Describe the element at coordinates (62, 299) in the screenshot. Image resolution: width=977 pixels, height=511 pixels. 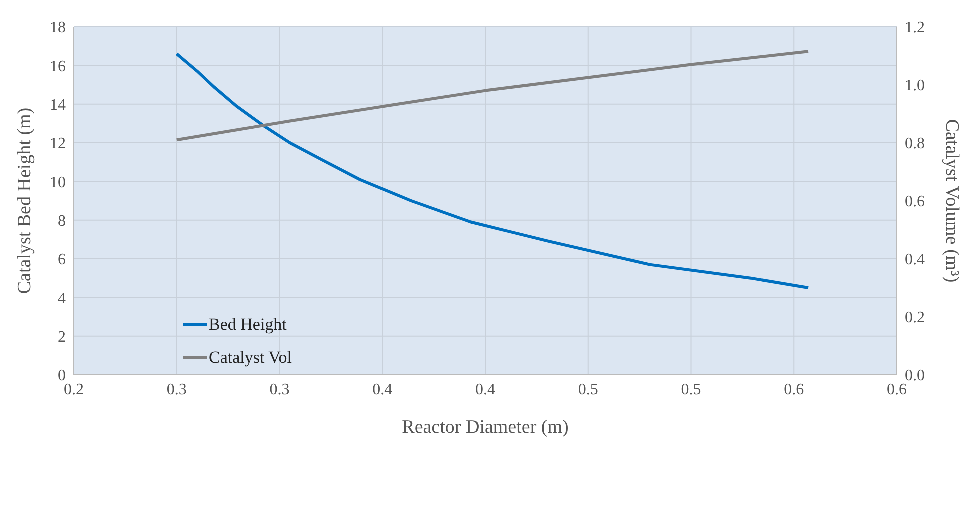
I see `y-tick-label: 4` at that location.